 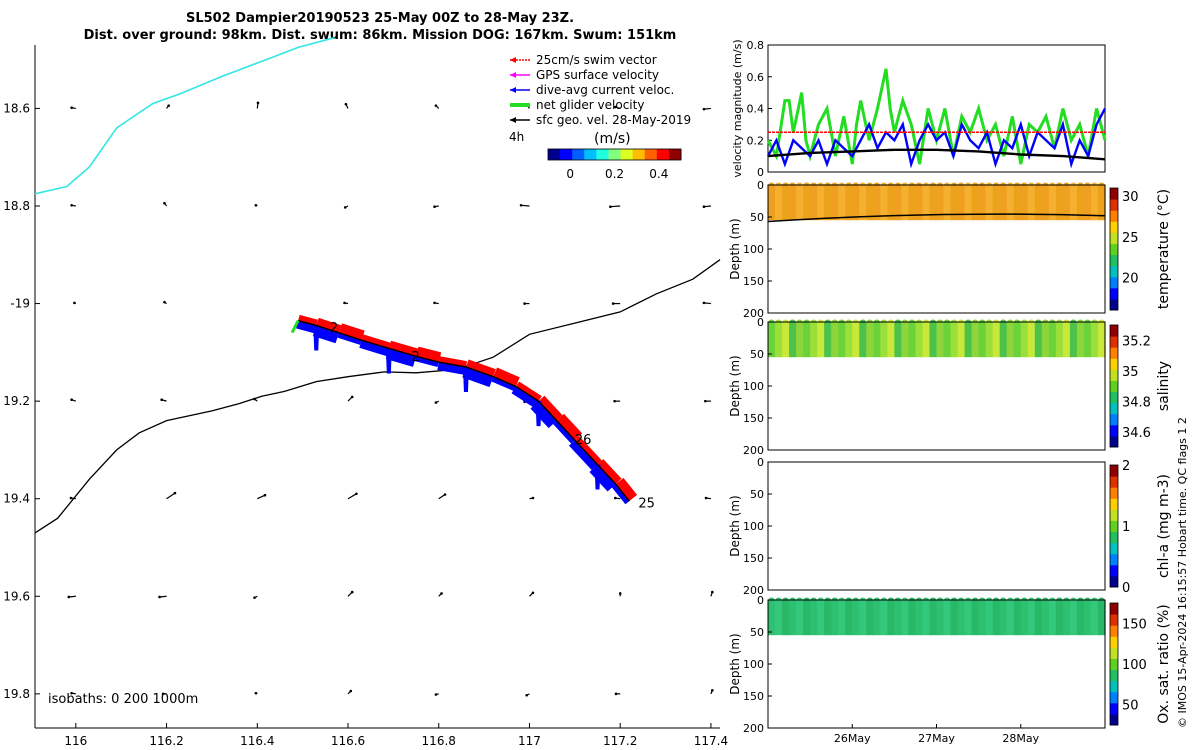 What do you see at coordinates (184, 115) in the screenshot?
I see `cyan-track-line` at bounding box center [184, 115].